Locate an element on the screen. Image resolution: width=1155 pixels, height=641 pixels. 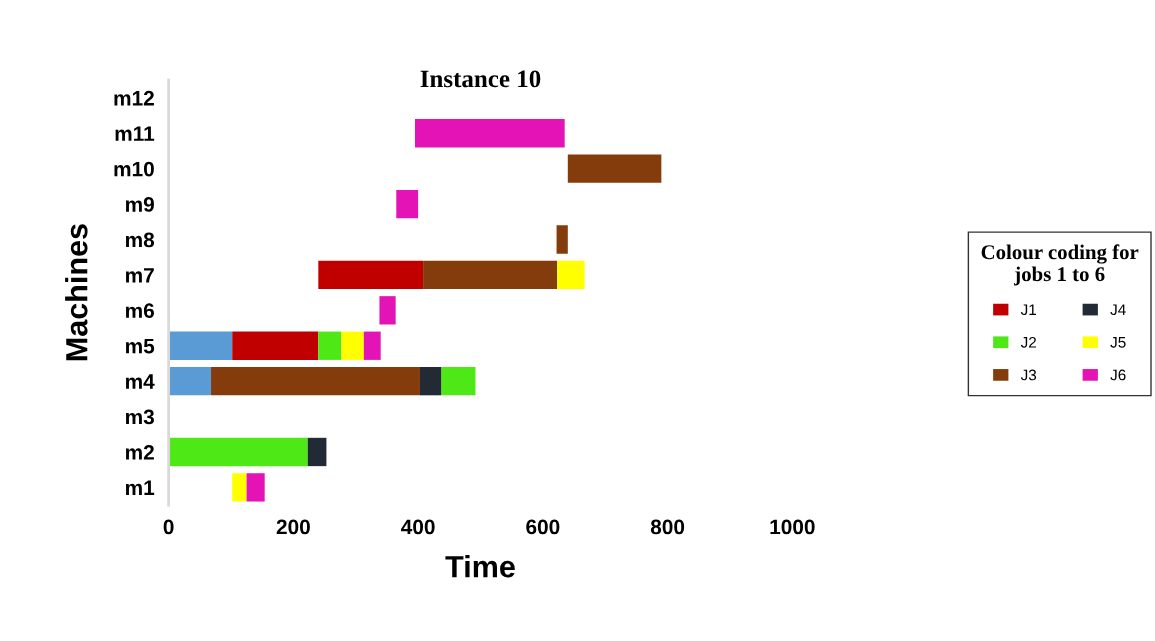
y-tick-label: m5 is located at coordinates (140, 346).